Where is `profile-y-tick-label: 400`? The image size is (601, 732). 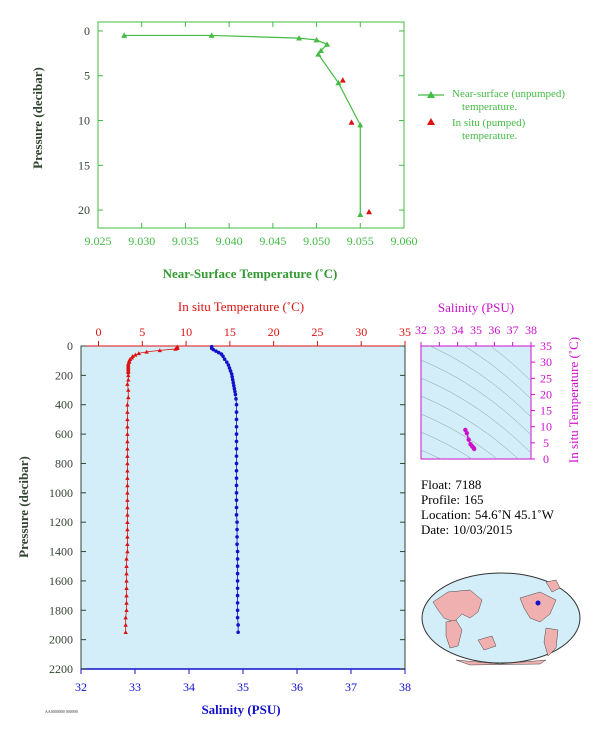
profile-y-tick-label: 400 is located at coordinates (64, 405).